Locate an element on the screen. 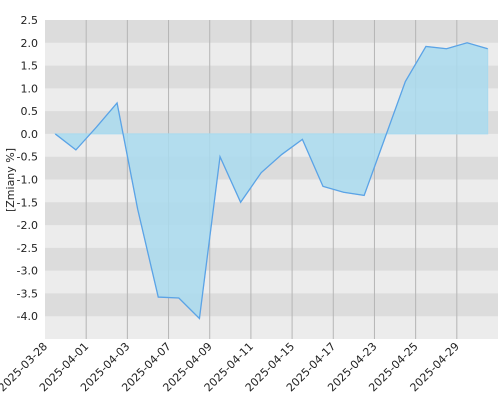 The image size is (500, 400). y-tick-label: -2.0 is located at coordinates (27, 225).